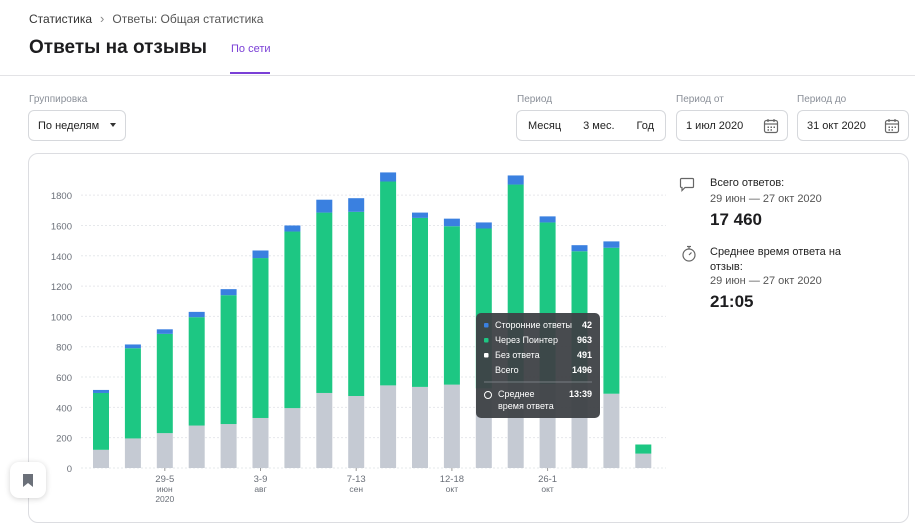  I want to click on y-tick-label: 800, so click(64, 348).